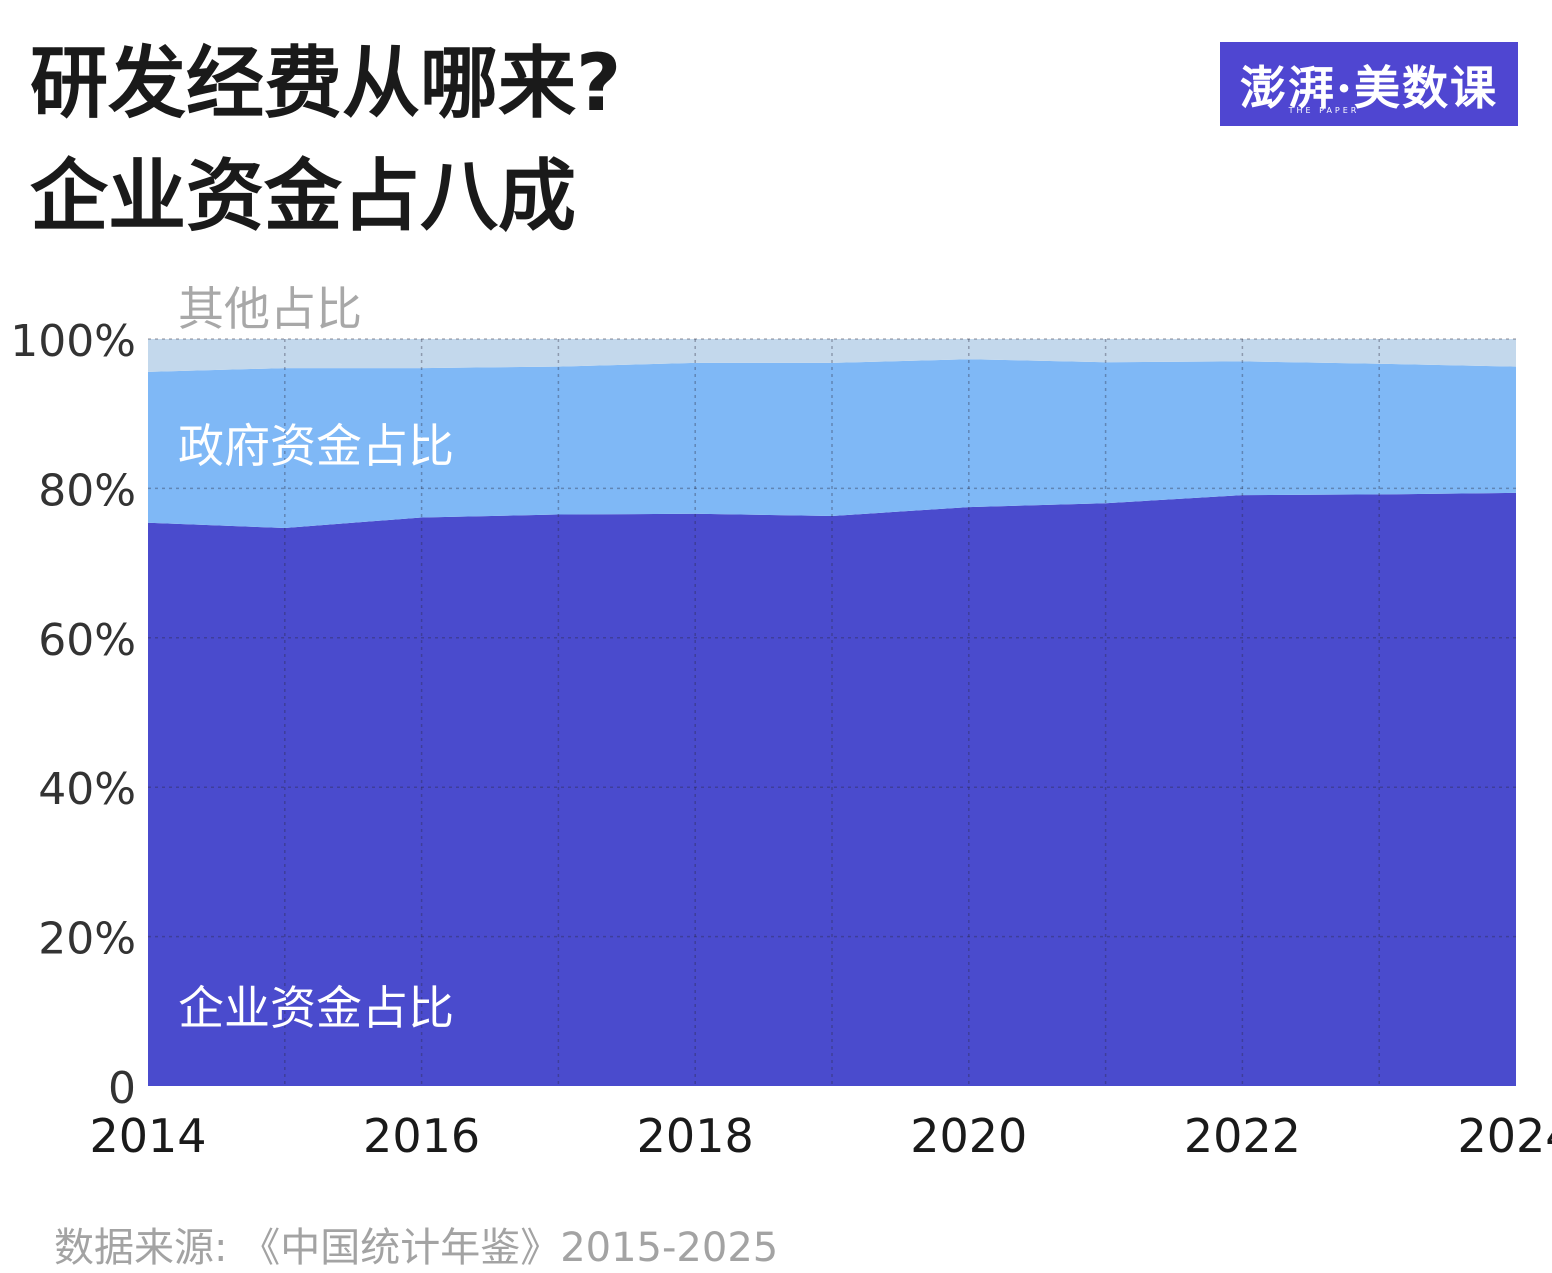  What do you see at coordinates (147, 1136) in the screenshot?
I see `x-tick-label: 2014` at bounding box center [147, 1136].